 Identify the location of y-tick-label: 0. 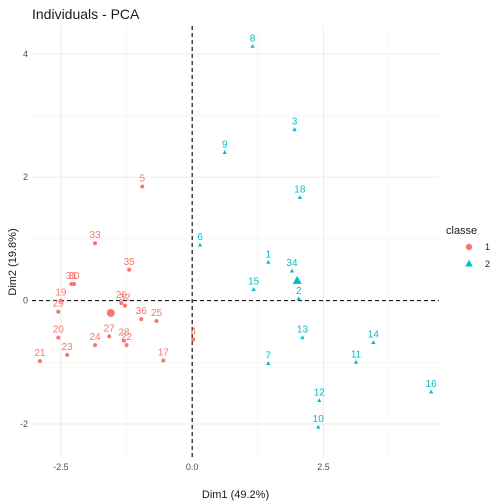
(25, 301).